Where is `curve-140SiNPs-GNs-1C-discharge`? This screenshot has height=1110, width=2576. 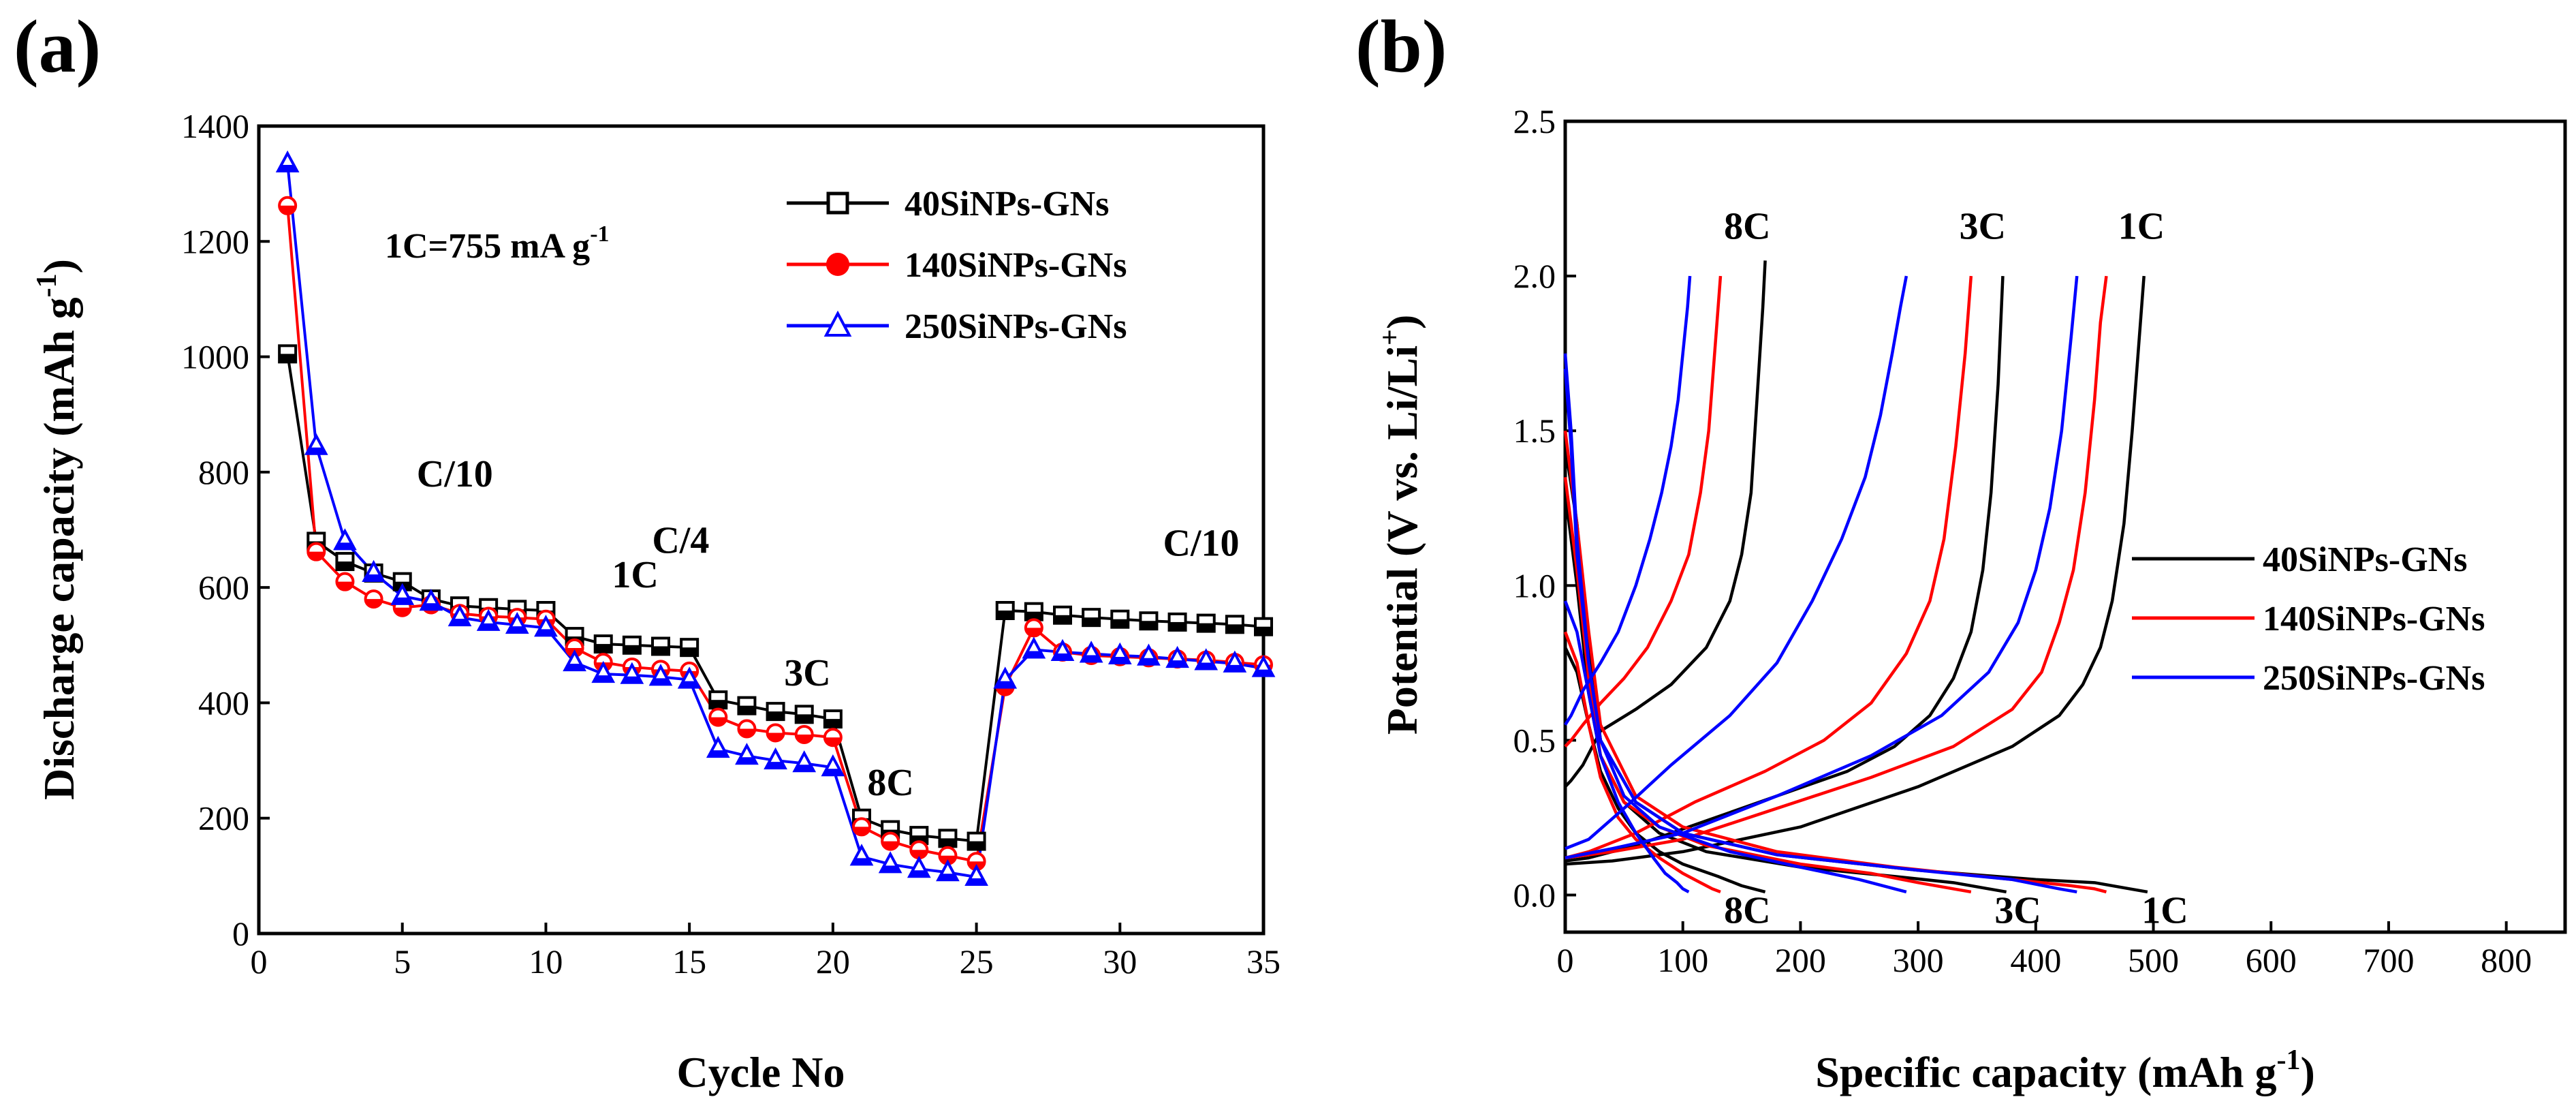
curve-140SiNPs-GNs-1C-discharge is located at coordinates (1835, 662).